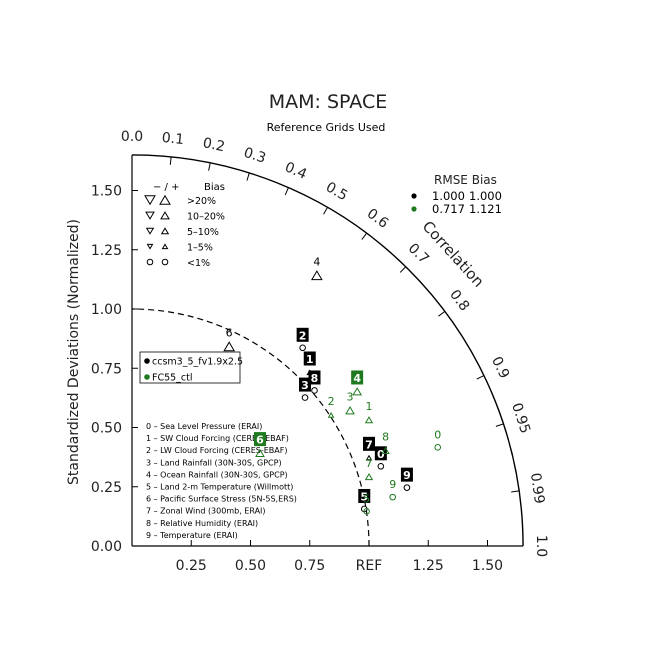 This screenshot has width=648, height=648. I want to click on y-tick-label: 0.00, so click(106, 547).